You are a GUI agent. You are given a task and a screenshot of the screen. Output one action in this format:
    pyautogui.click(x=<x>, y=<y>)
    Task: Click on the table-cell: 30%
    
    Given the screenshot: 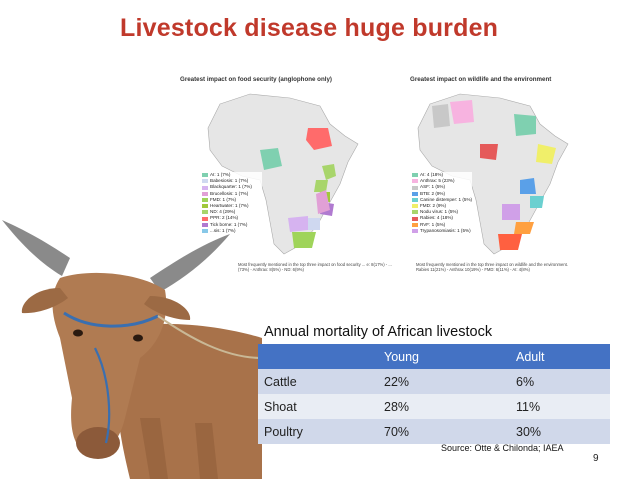 What is the action you would take?
    pyautogui.click(x=560, y=431)
    